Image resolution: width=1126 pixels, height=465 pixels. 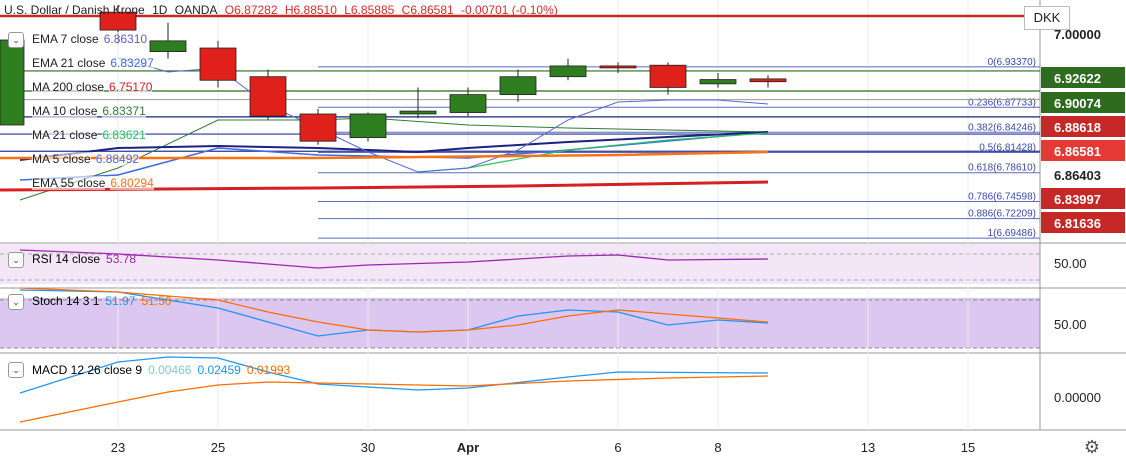 I want to click on indicator-label: MA 200 close, so click(x=68, y=87).